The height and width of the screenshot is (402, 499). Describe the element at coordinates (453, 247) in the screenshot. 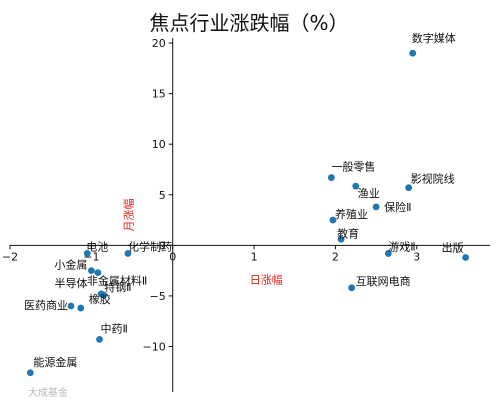

I see `point-label: 出版` at that location.